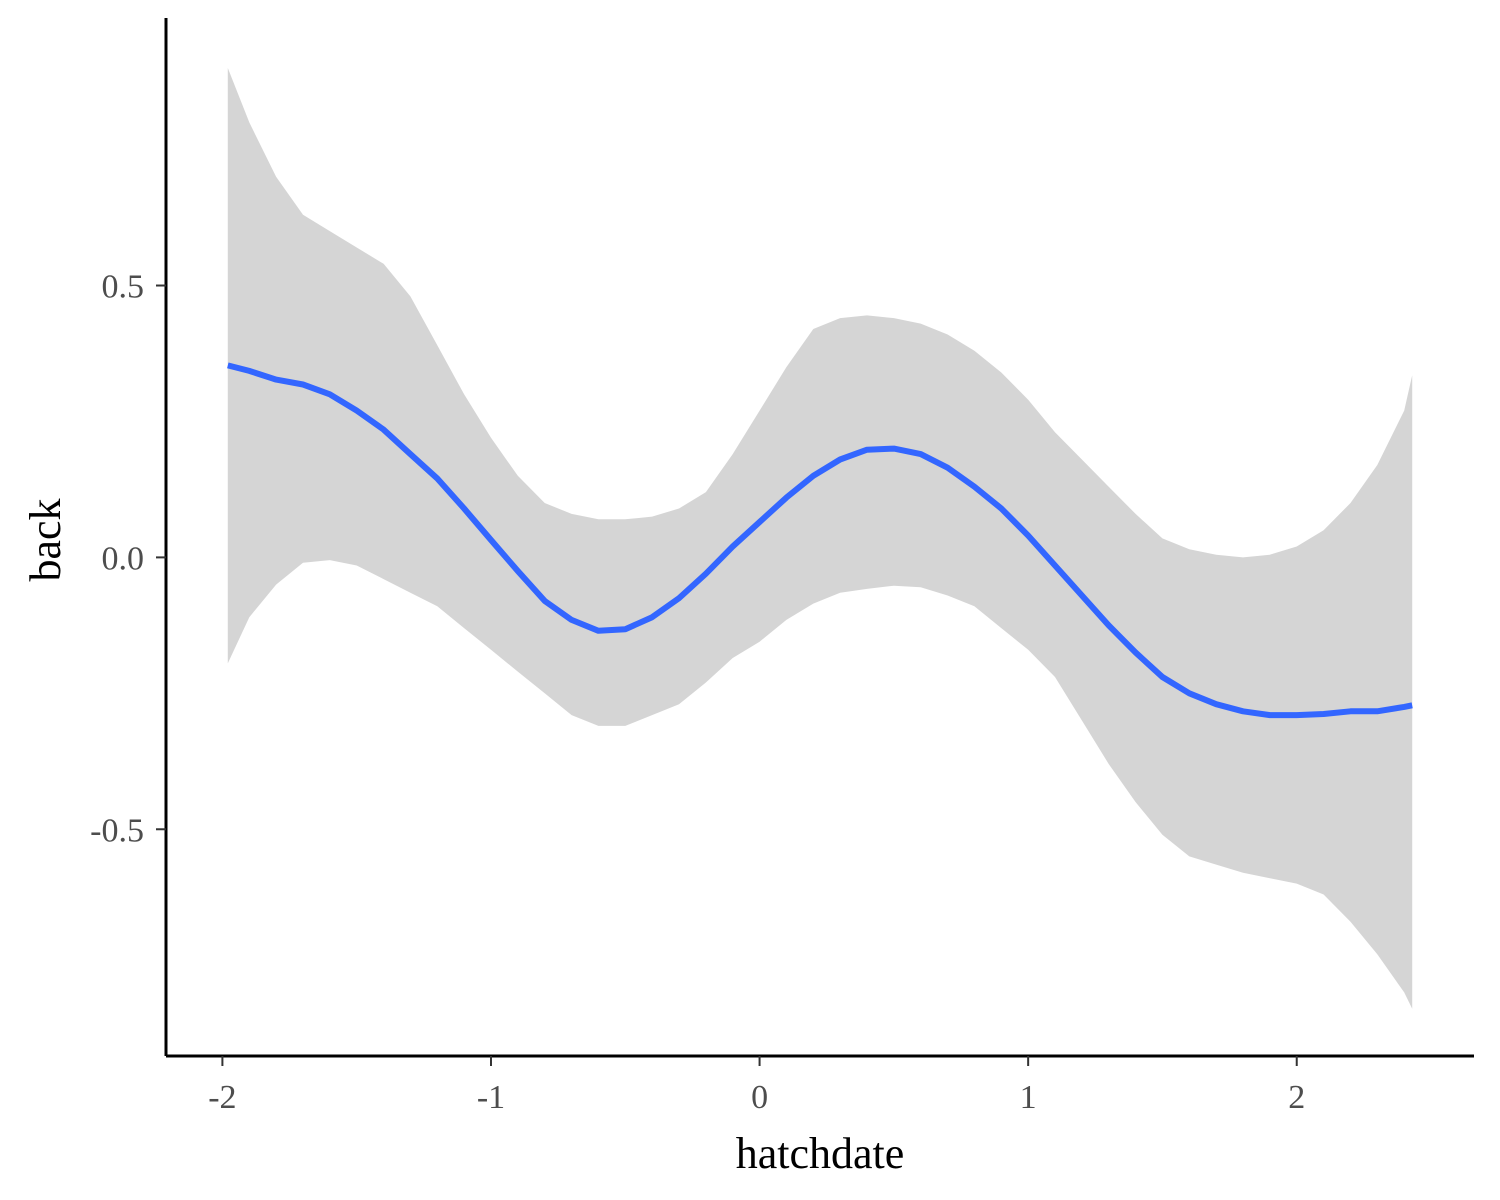 This screenshot has width=1500, height=1200. What do you see at coordinates (117, 830) in the screenshot?
I see `y-tick-label: -0.5` at bounding box center [117, 830].